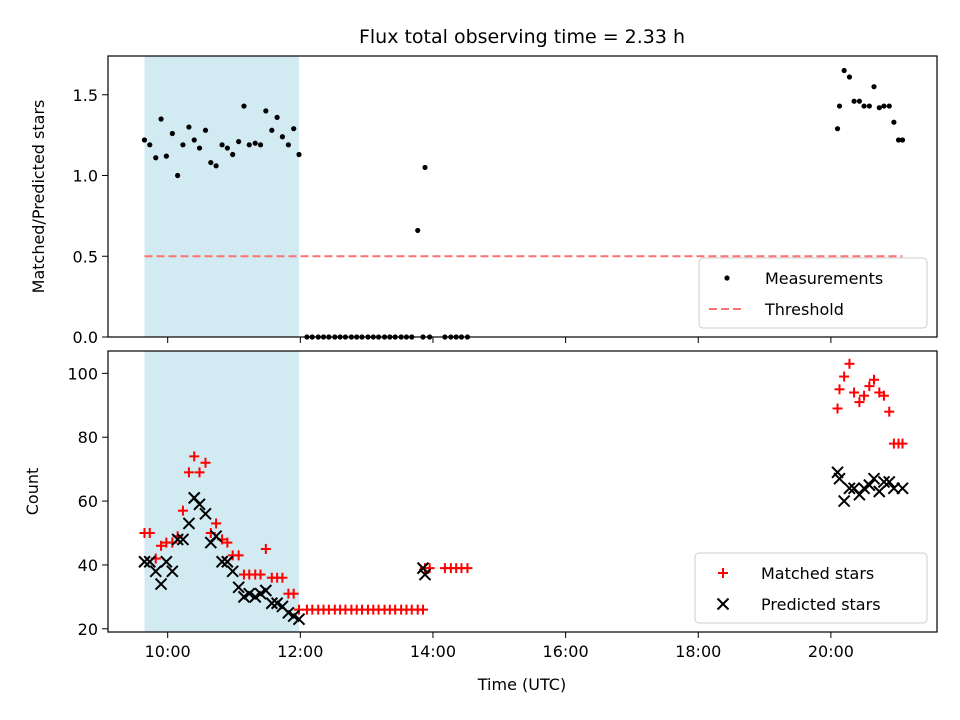  What do you see at coordinates (88, 437) in the screenshot?
I see `y-tick-label: 80` at bounding box center [88, 437].